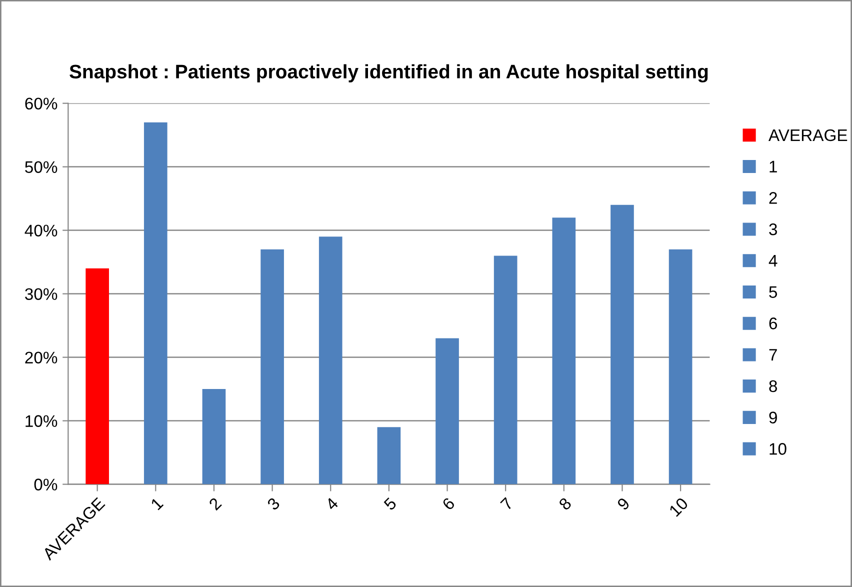  What do you see at coordinates (678, 506) in the screenshot?
I see `x-tick-label: 10` at bounding box center [678, 506].